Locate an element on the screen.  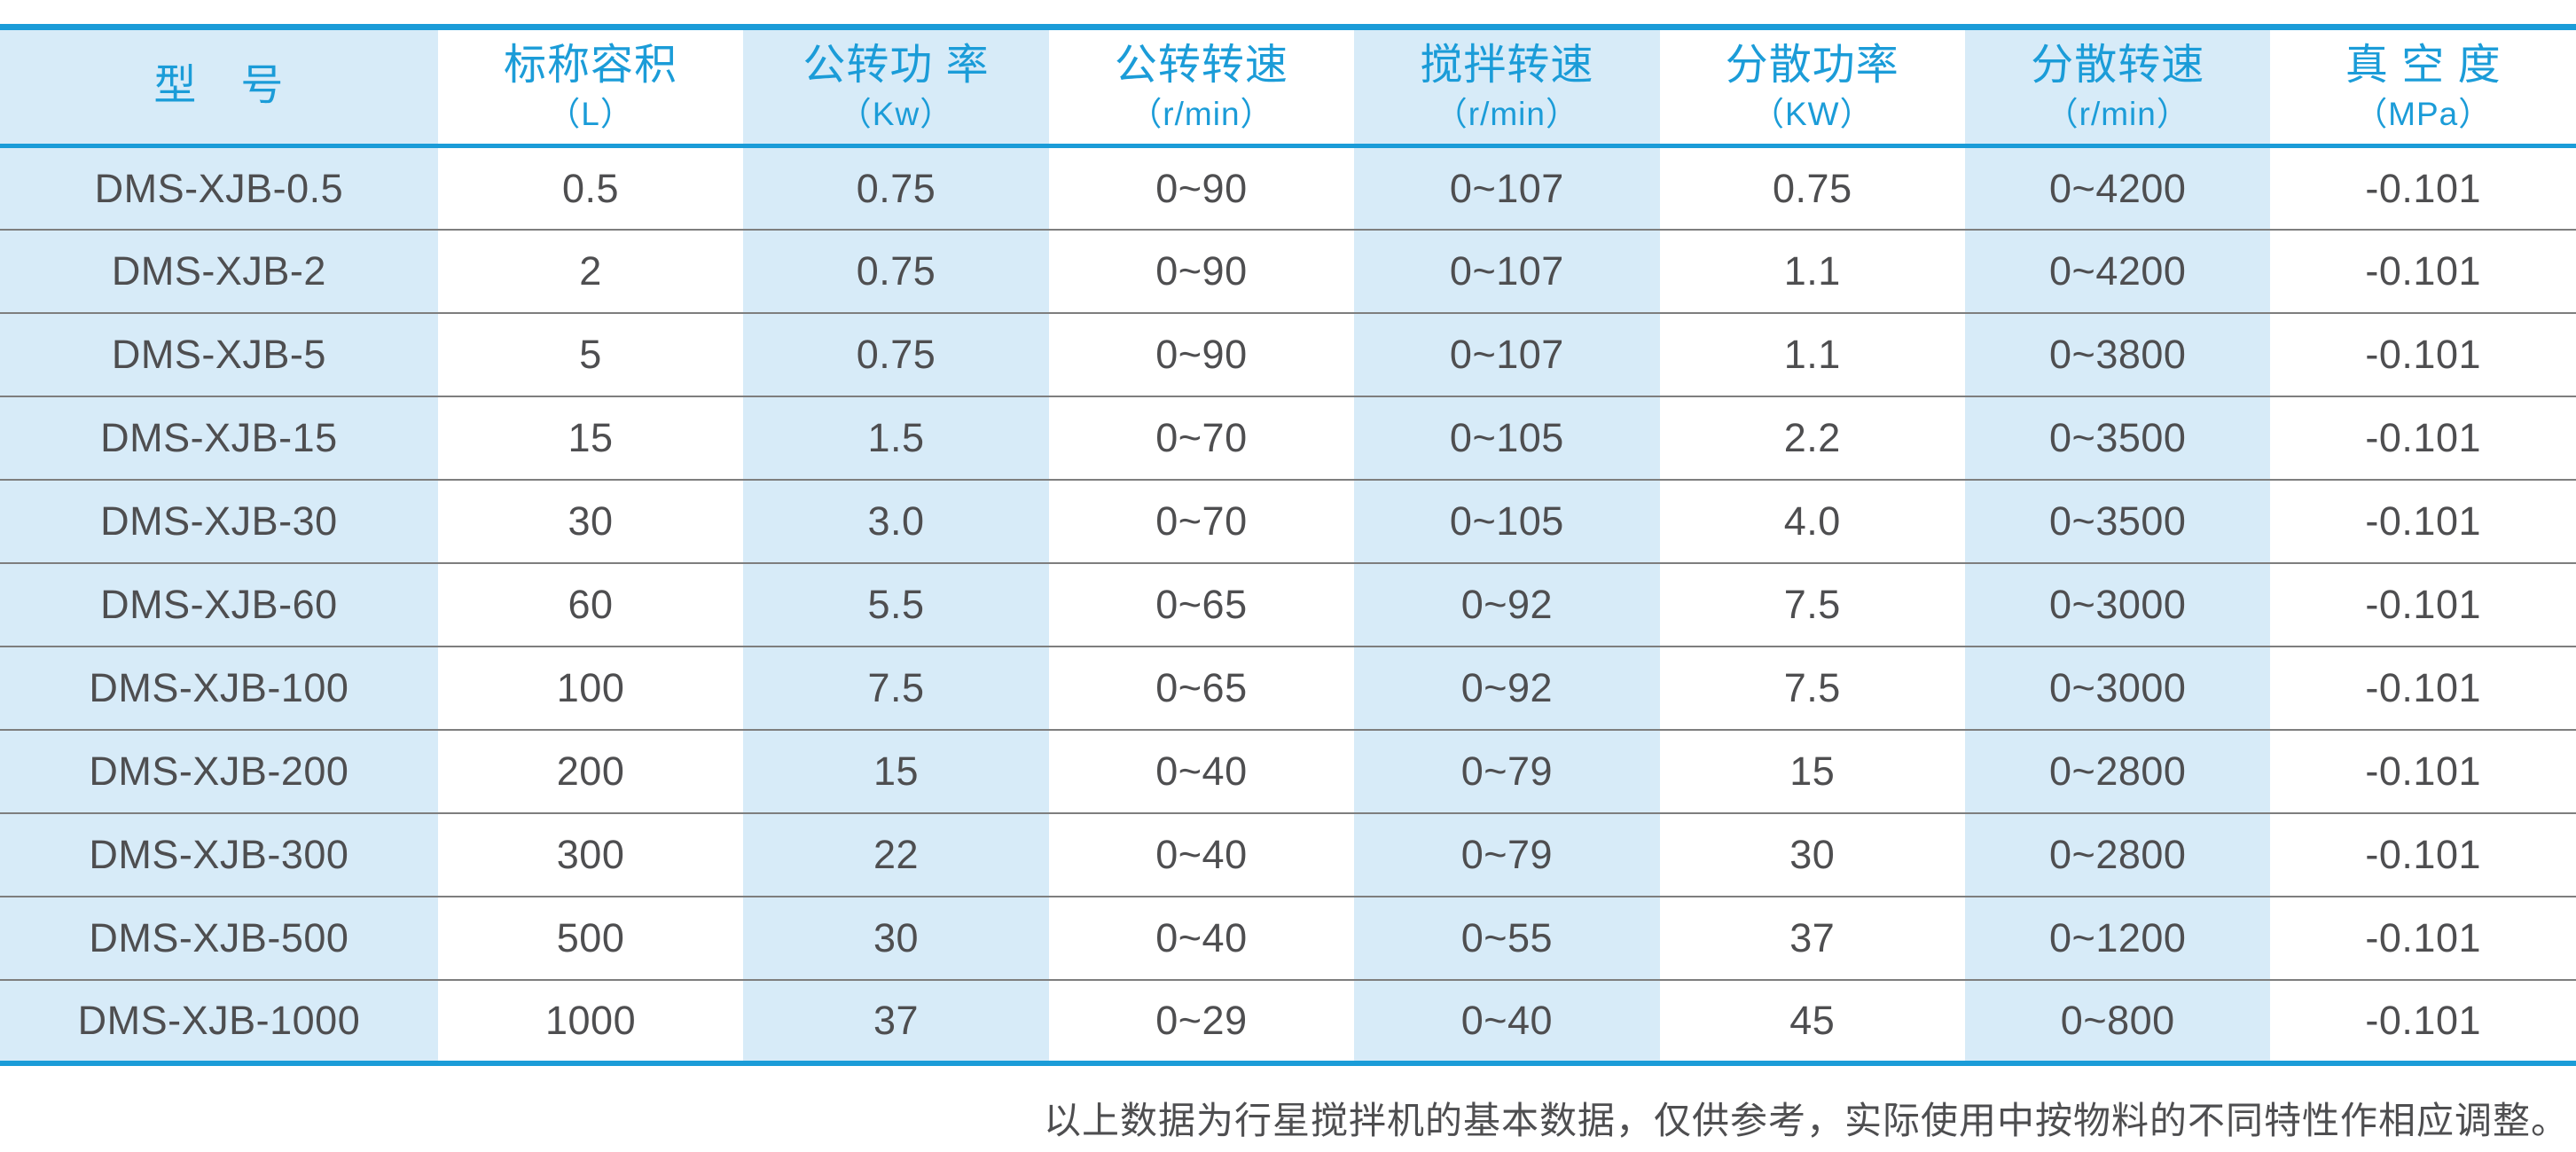
table-row: DMS-XJB-100 100 7.5 0~65 0~92 7.5 0~3000 -0.101 is located at coordinates (1288, 688).